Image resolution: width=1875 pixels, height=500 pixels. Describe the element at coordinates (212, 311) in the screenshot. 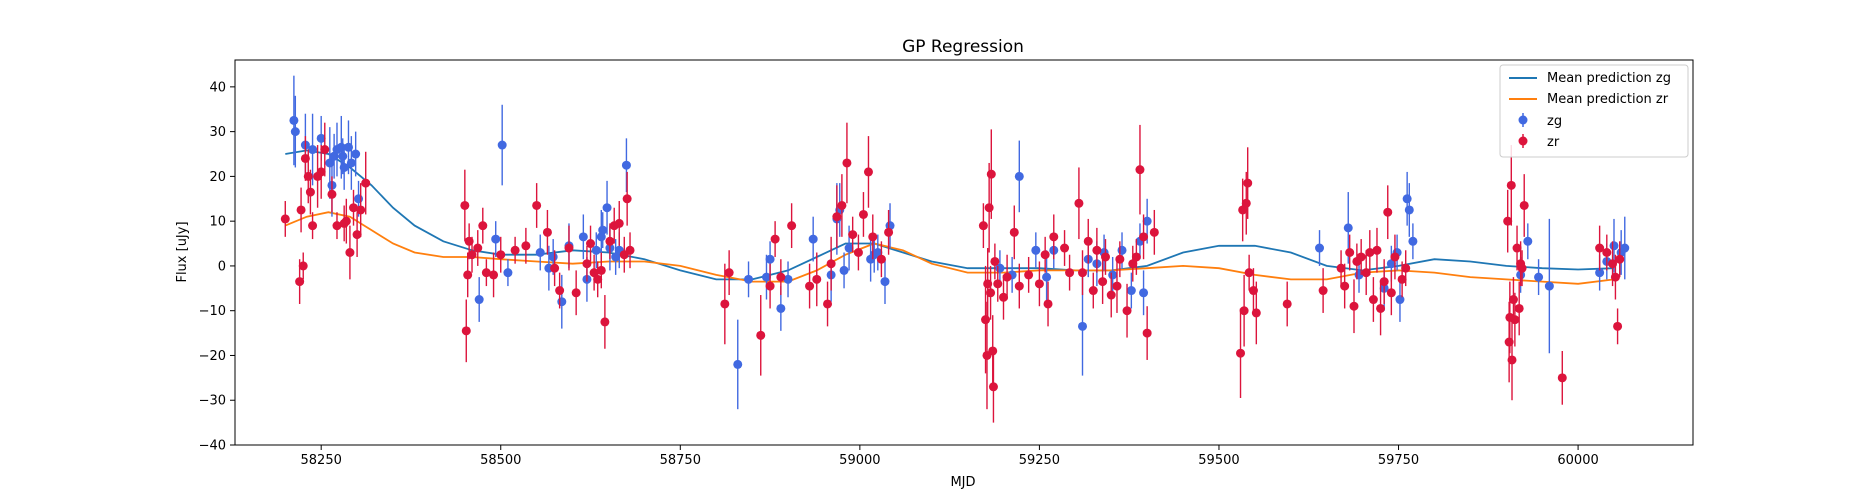

I see `y-tick-label: −10` at that location.